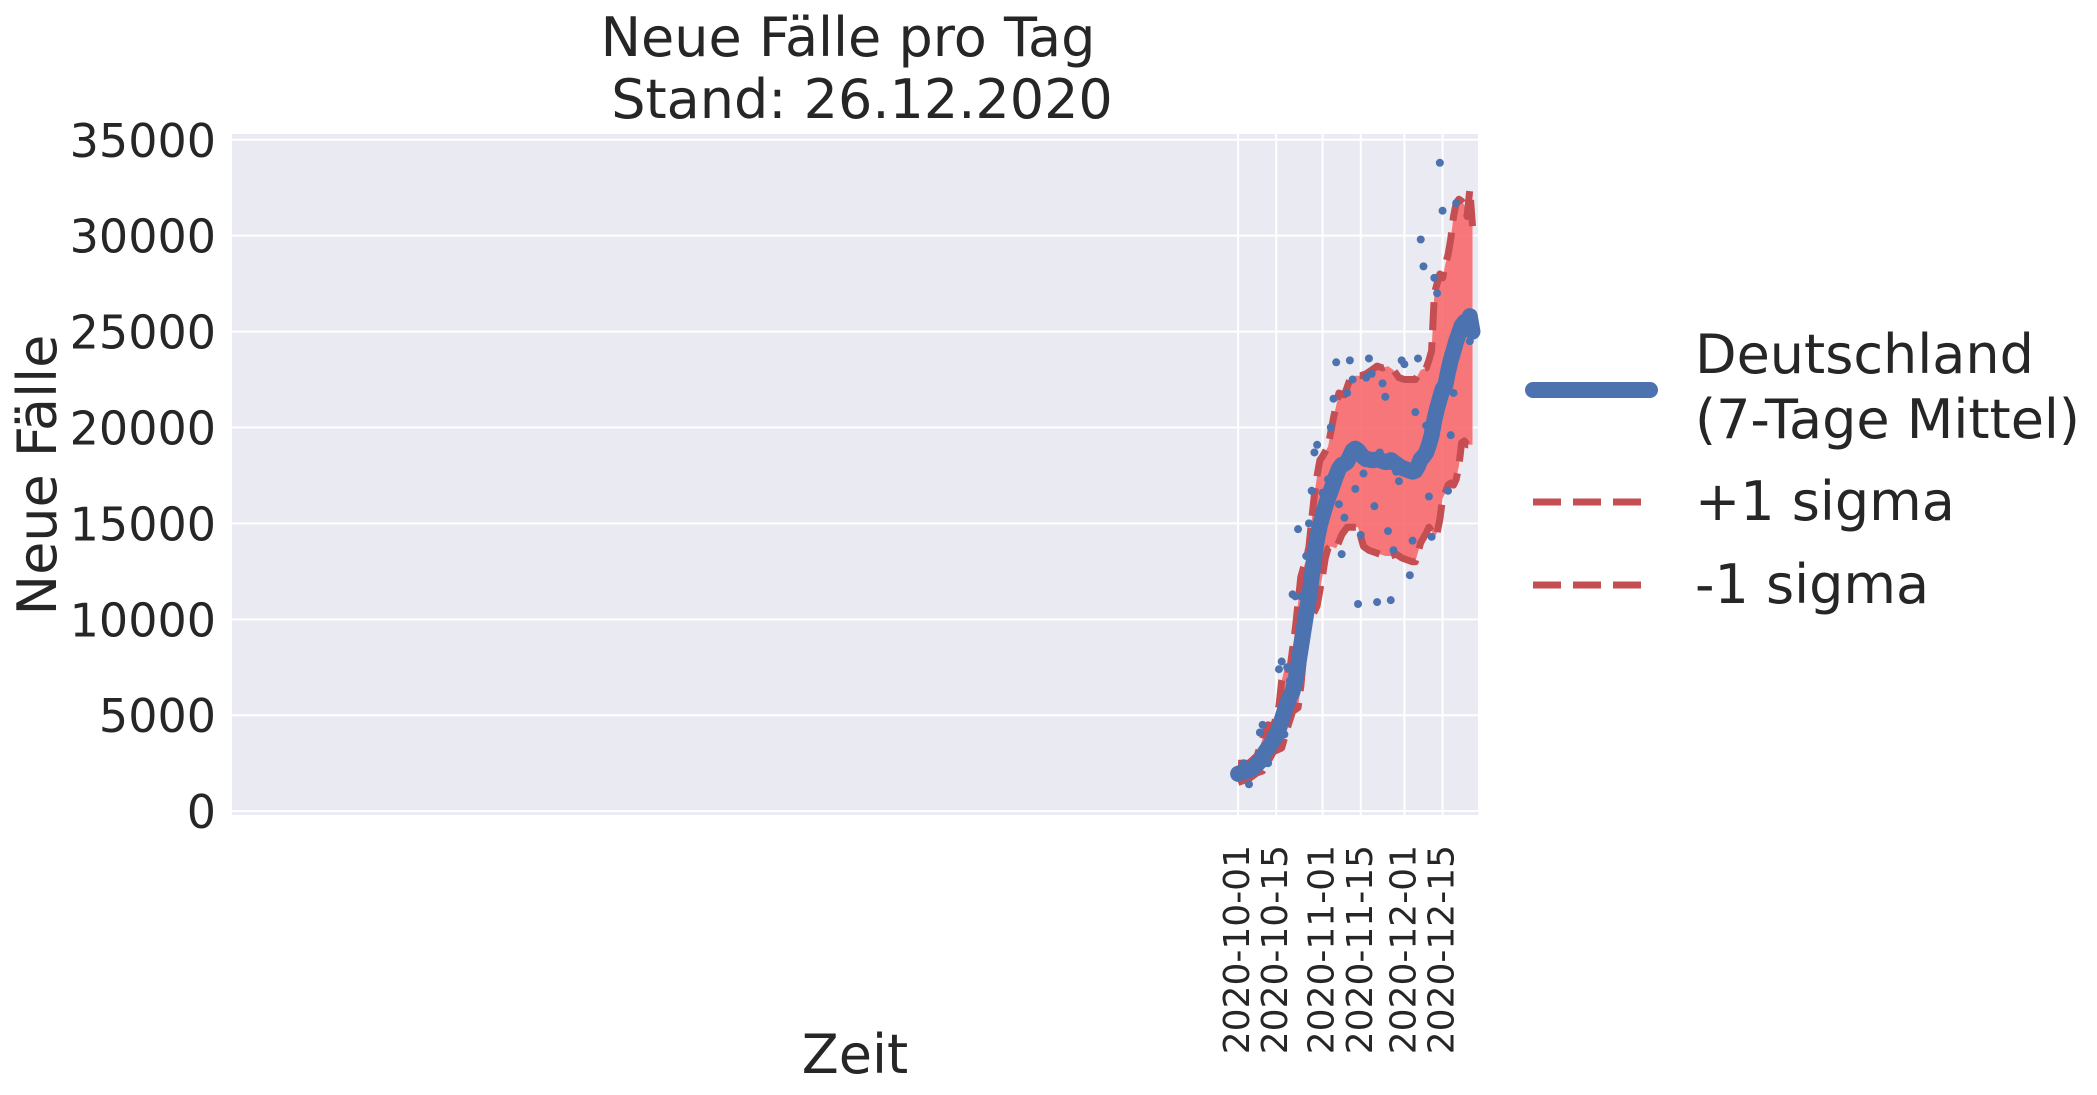 This screenshot has width=2097, height=1095. What do you see at coordinates (143, 429) in the screenshot?
I see `y-tick-label: 20000` at bounding box center [143, 429].